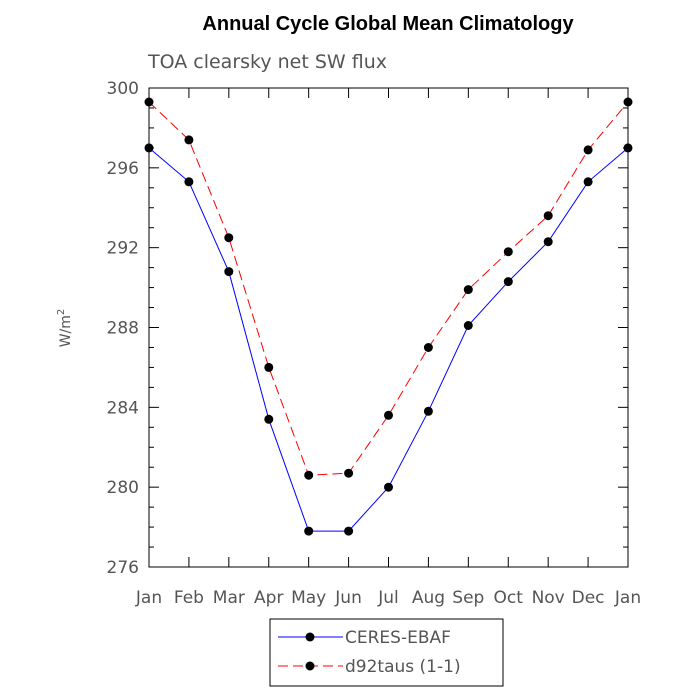 The height and width of the screenshot is (700, 700). I want to click on legend-marker-d92taus, so click(310, 666).